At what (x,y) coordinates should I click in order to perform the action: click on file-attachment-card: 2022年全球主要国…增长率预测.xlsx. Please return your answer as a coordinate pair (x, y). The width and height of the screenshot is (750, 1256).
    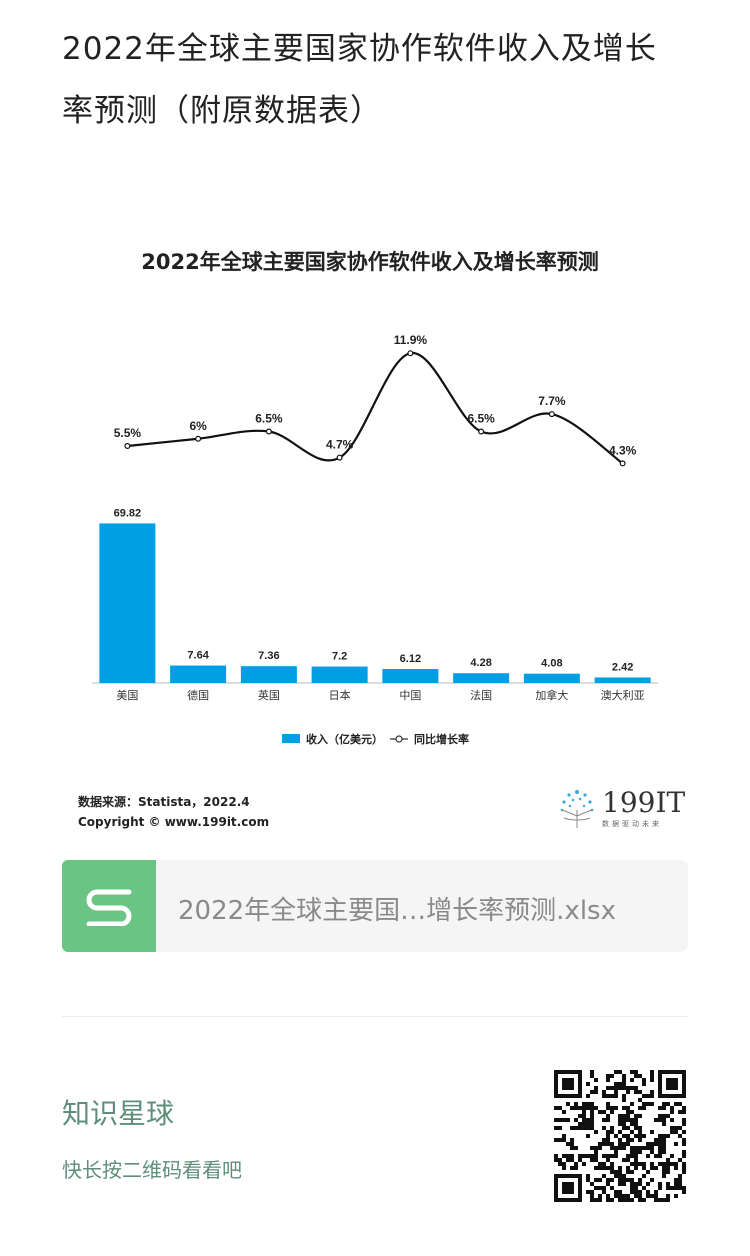
    Looking at the image, I should click on (375, 906).